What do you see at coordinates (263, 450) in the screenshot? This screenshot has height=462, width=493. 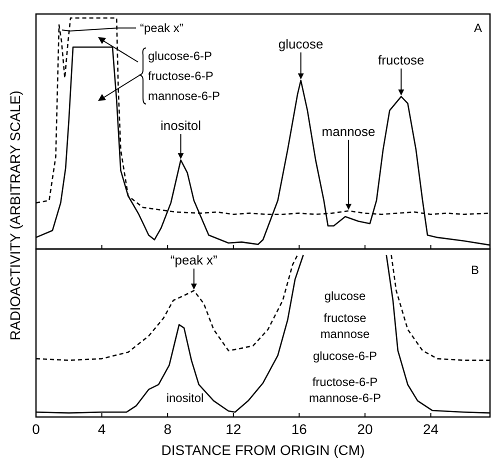 I see `x-axis-title: DISTANCE FROM ORIGIN (CM)` at bounding box center [263, 450].